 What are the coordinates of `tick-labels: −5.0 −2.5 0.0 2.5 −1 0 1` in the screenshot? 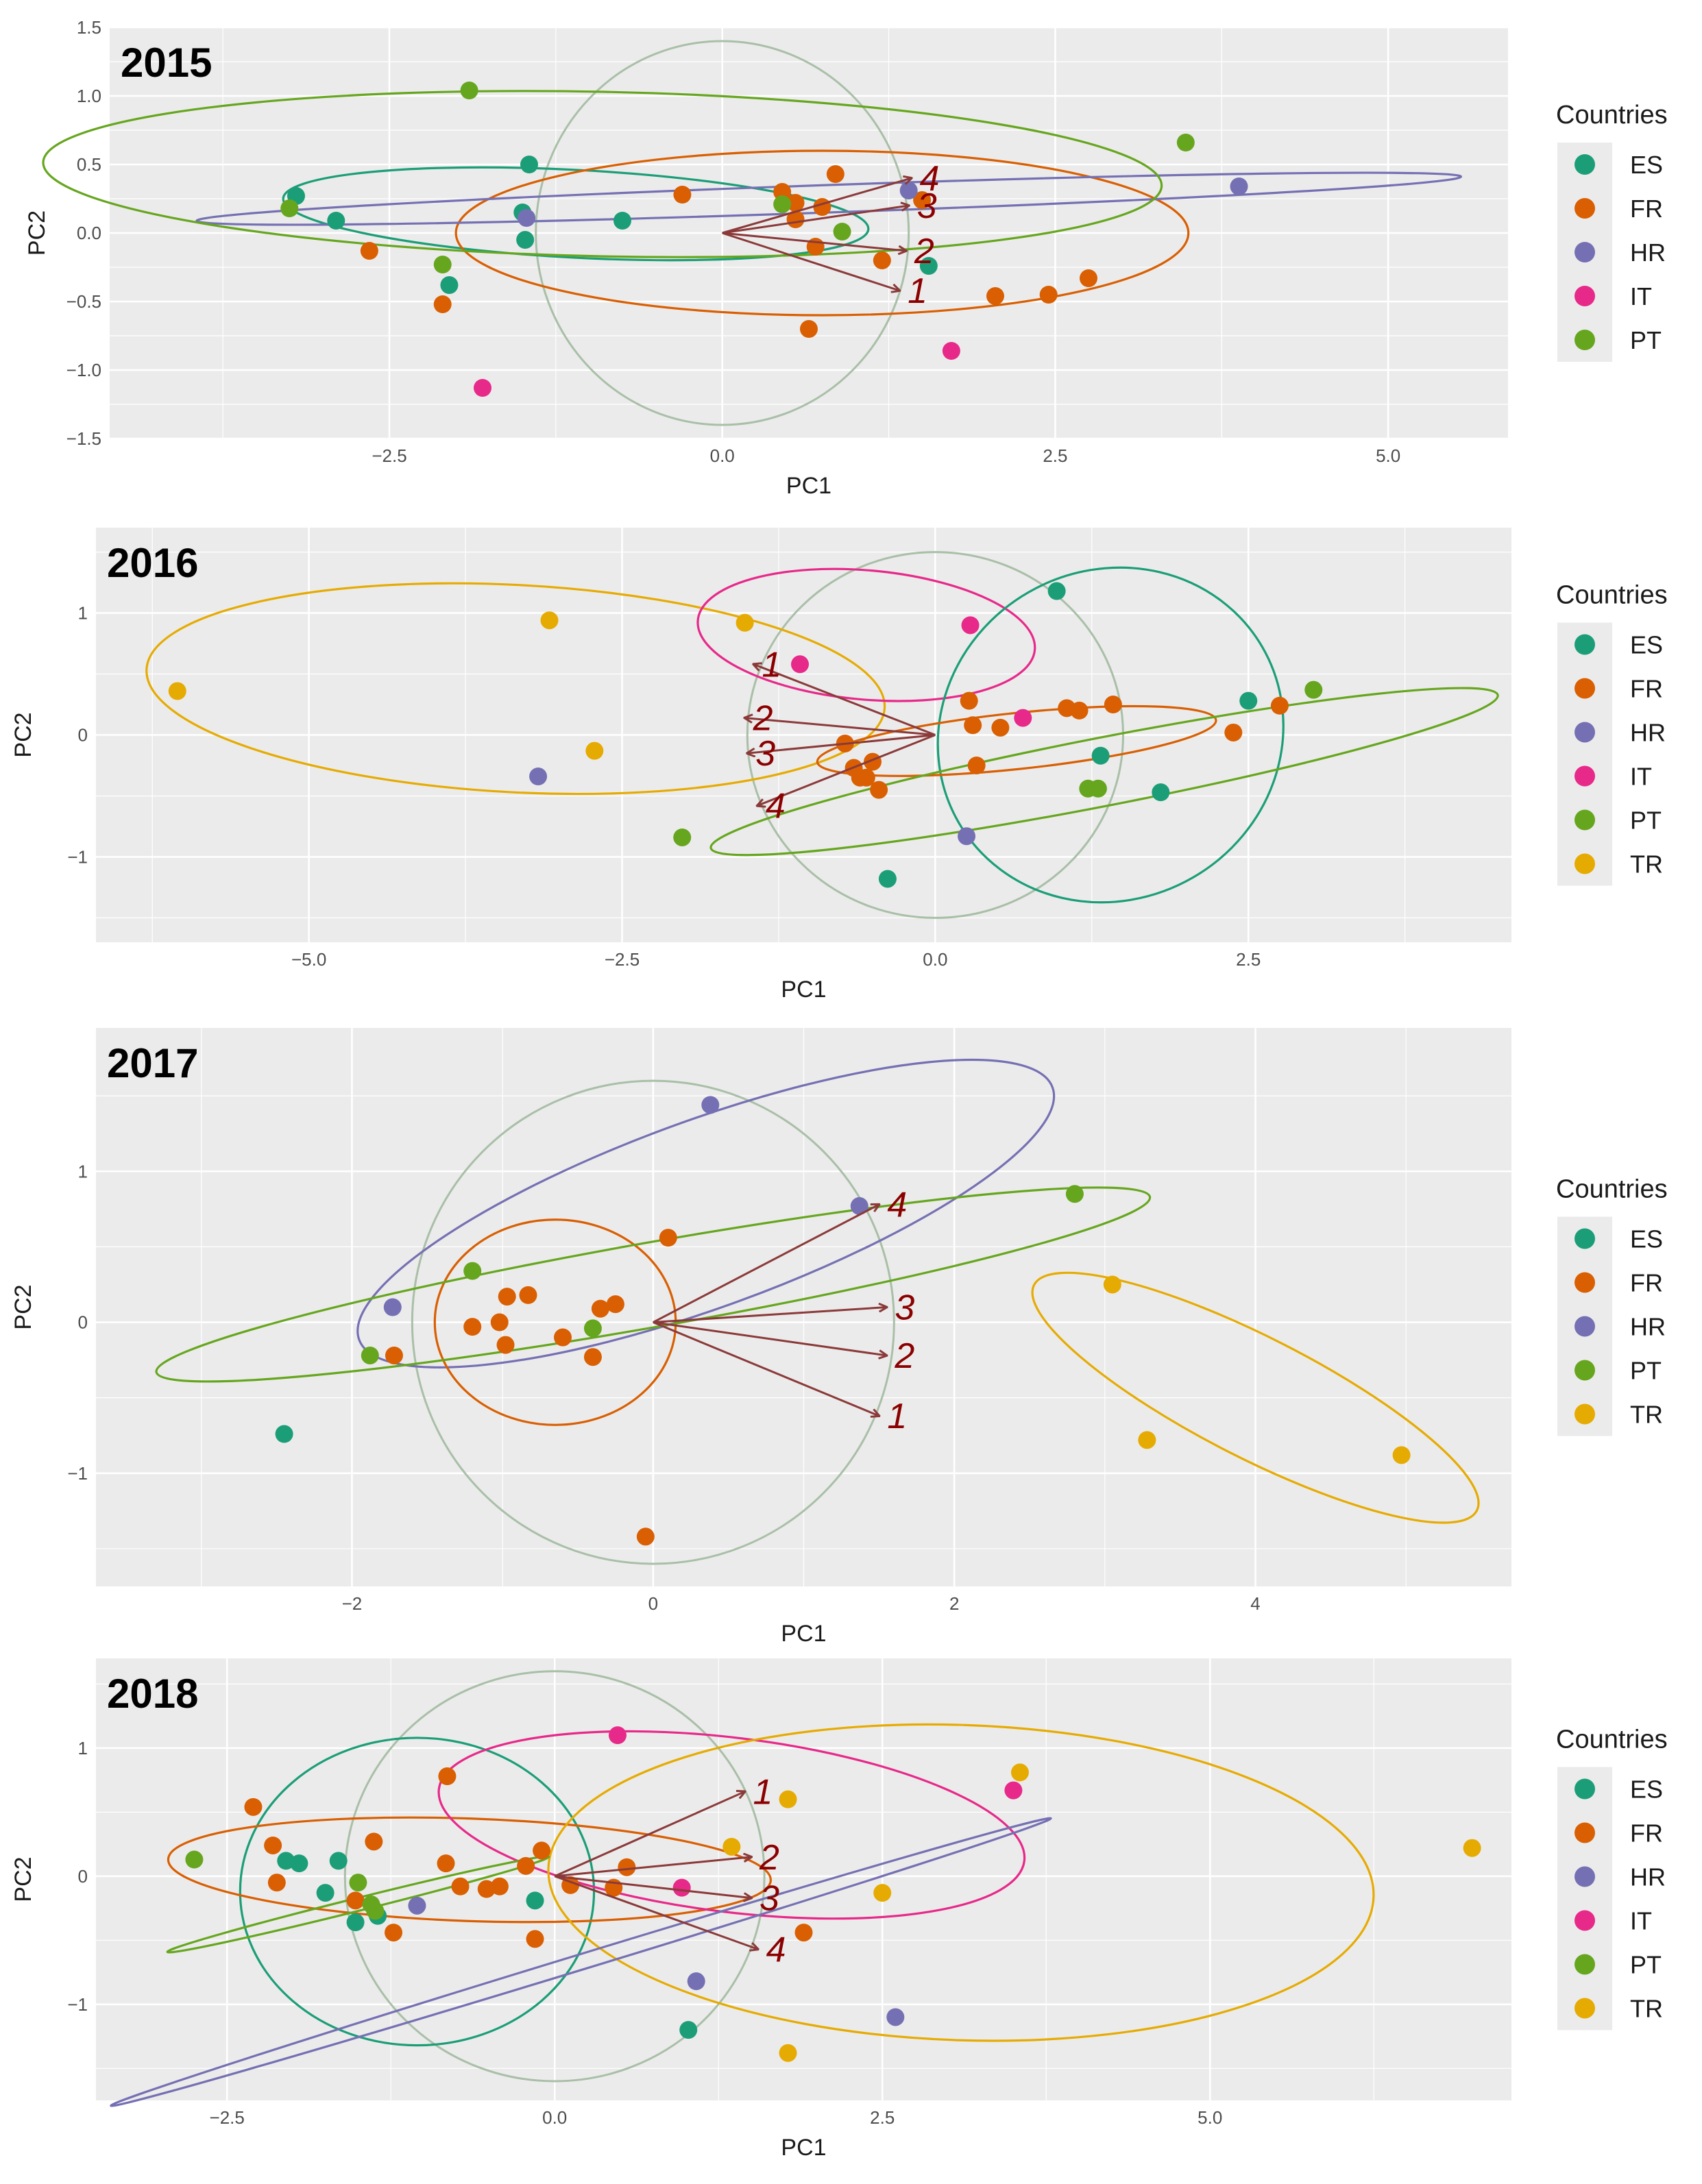 It's located at (664, 786).